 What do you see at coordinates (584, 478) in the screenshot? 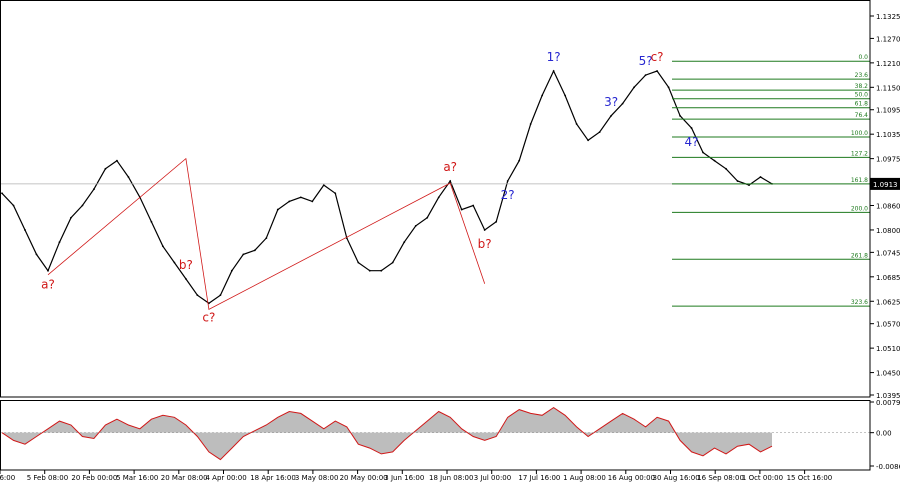
I see `x-tick-label: 1 Aug 08:00` at bounding box center [584, 478].